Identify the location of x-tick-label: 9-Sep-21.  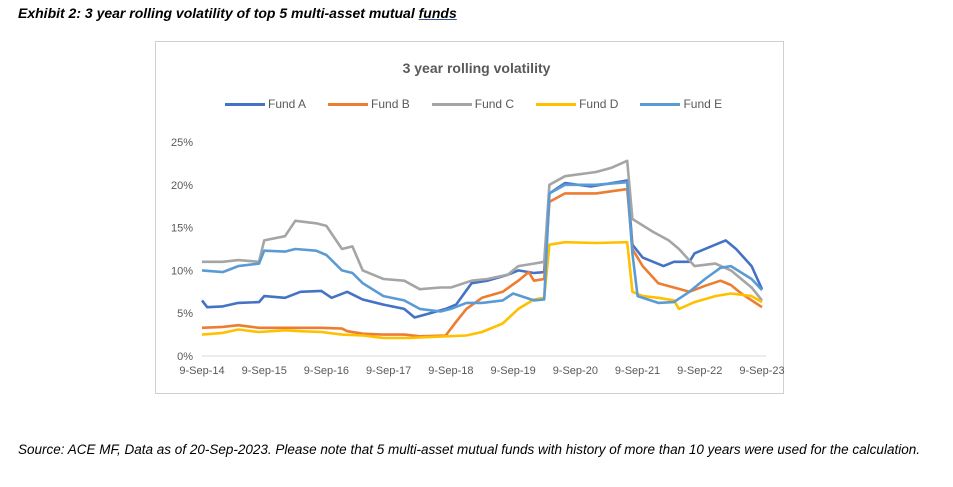
(637, 371).